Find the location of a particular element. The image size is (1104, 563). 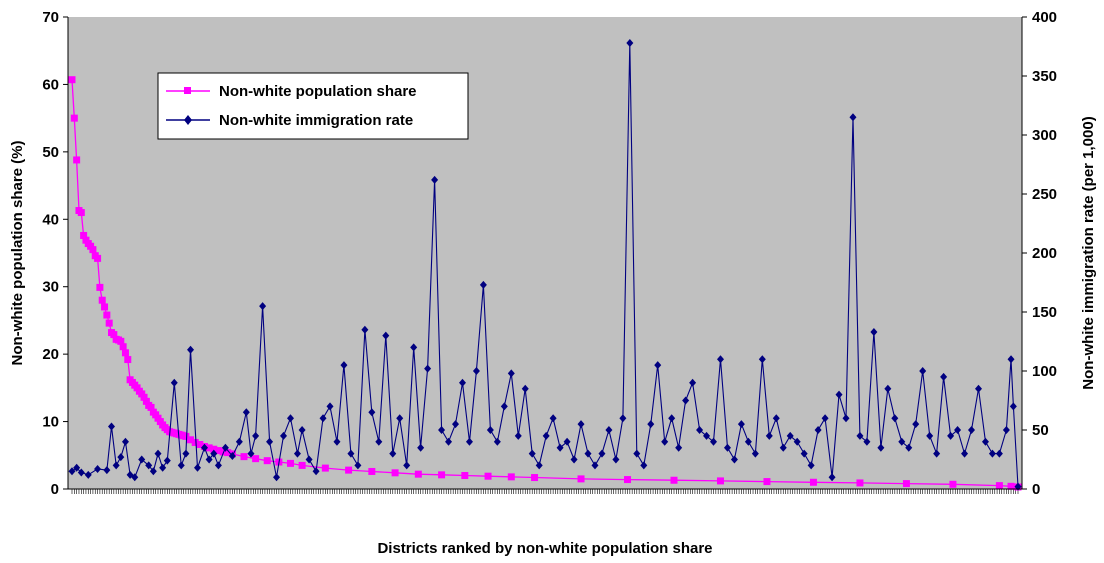

right-axis-ticks: 0 50 100 150 200 250 300 350 400 is located at coordinates (1039, 253).